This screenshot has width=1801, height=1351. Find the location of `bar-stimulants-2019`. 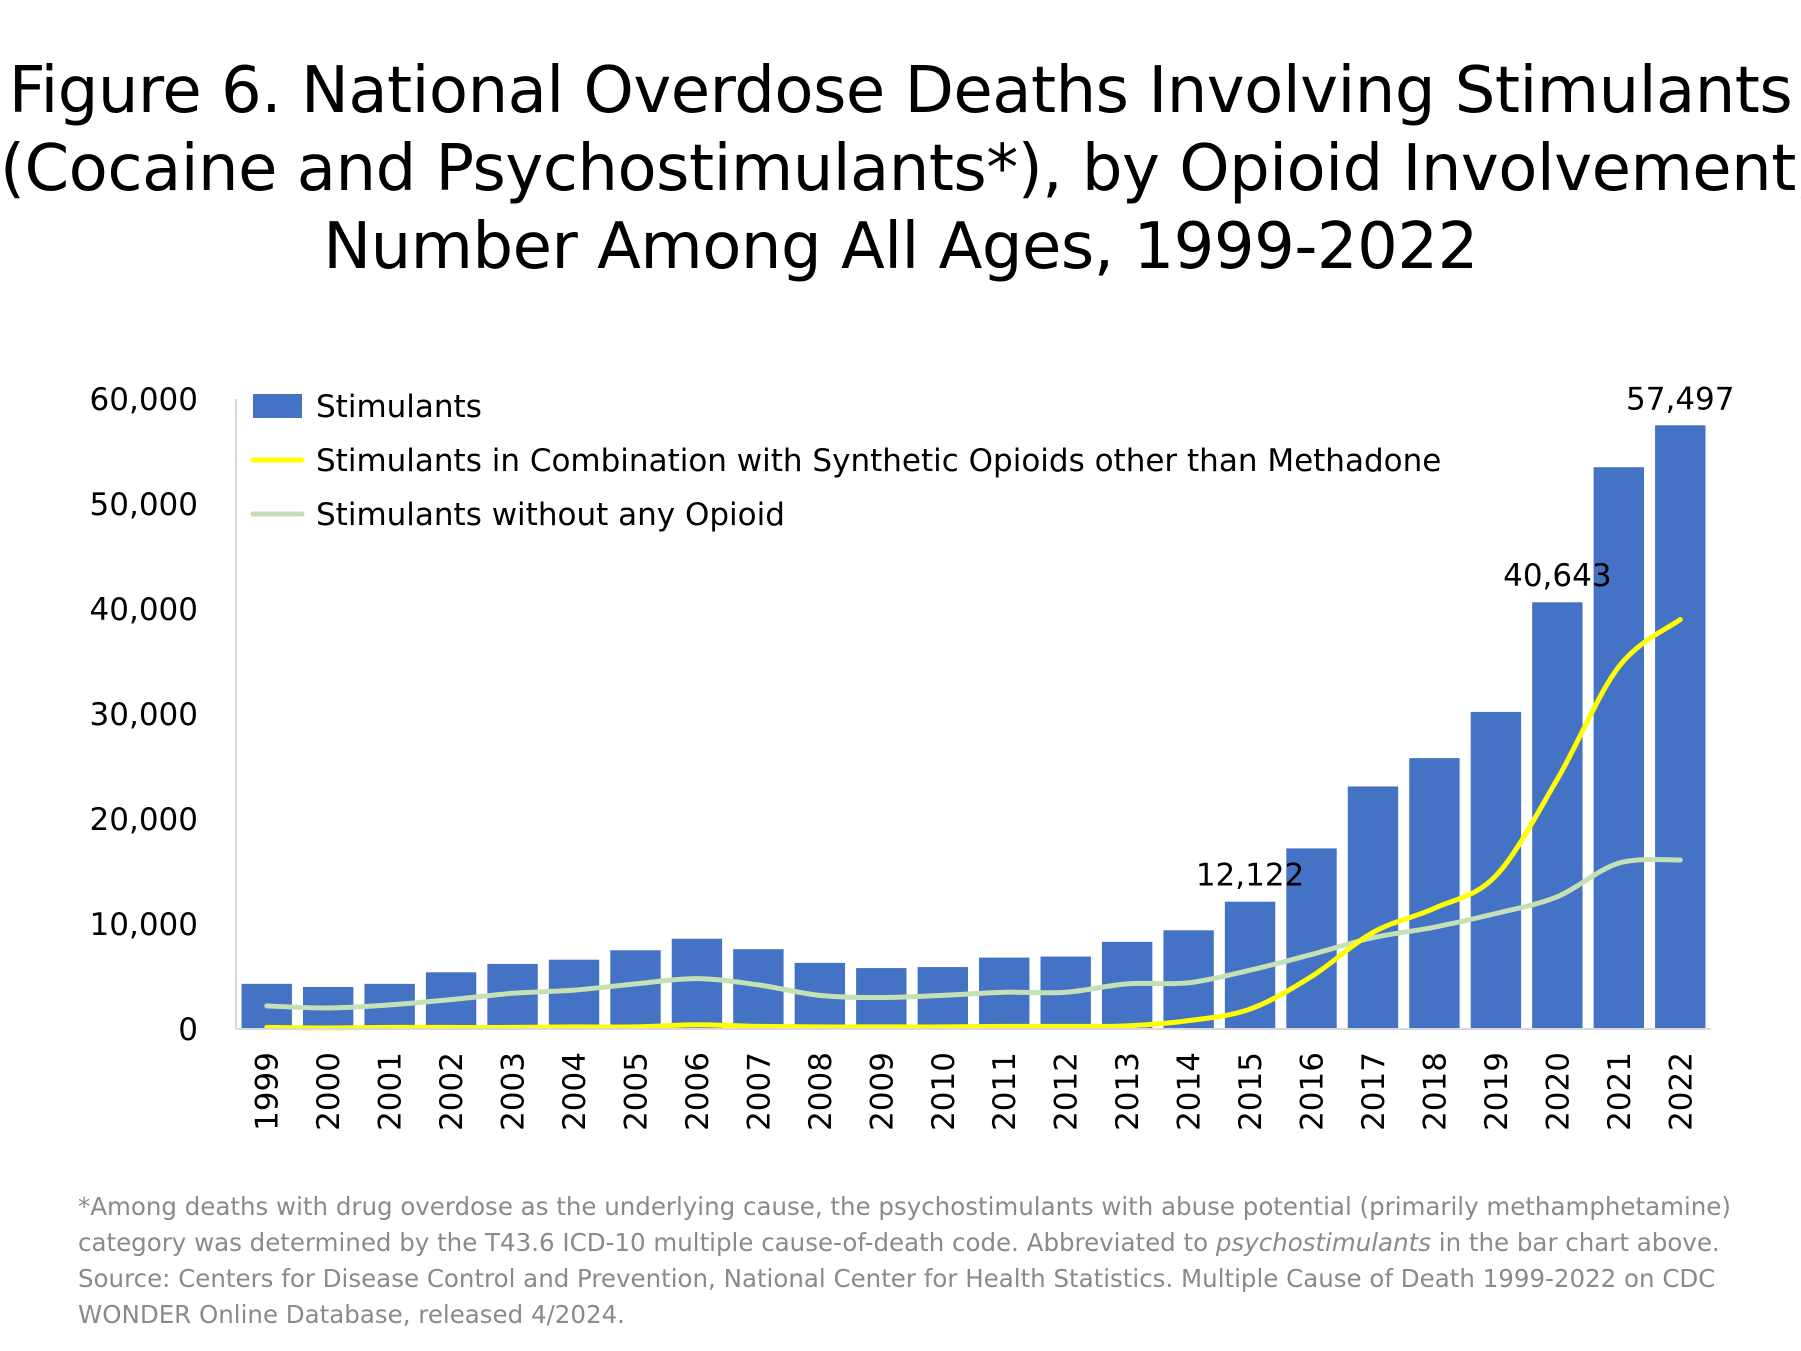

bar-stimulants-2019 is located at coordinates (1496, 870).